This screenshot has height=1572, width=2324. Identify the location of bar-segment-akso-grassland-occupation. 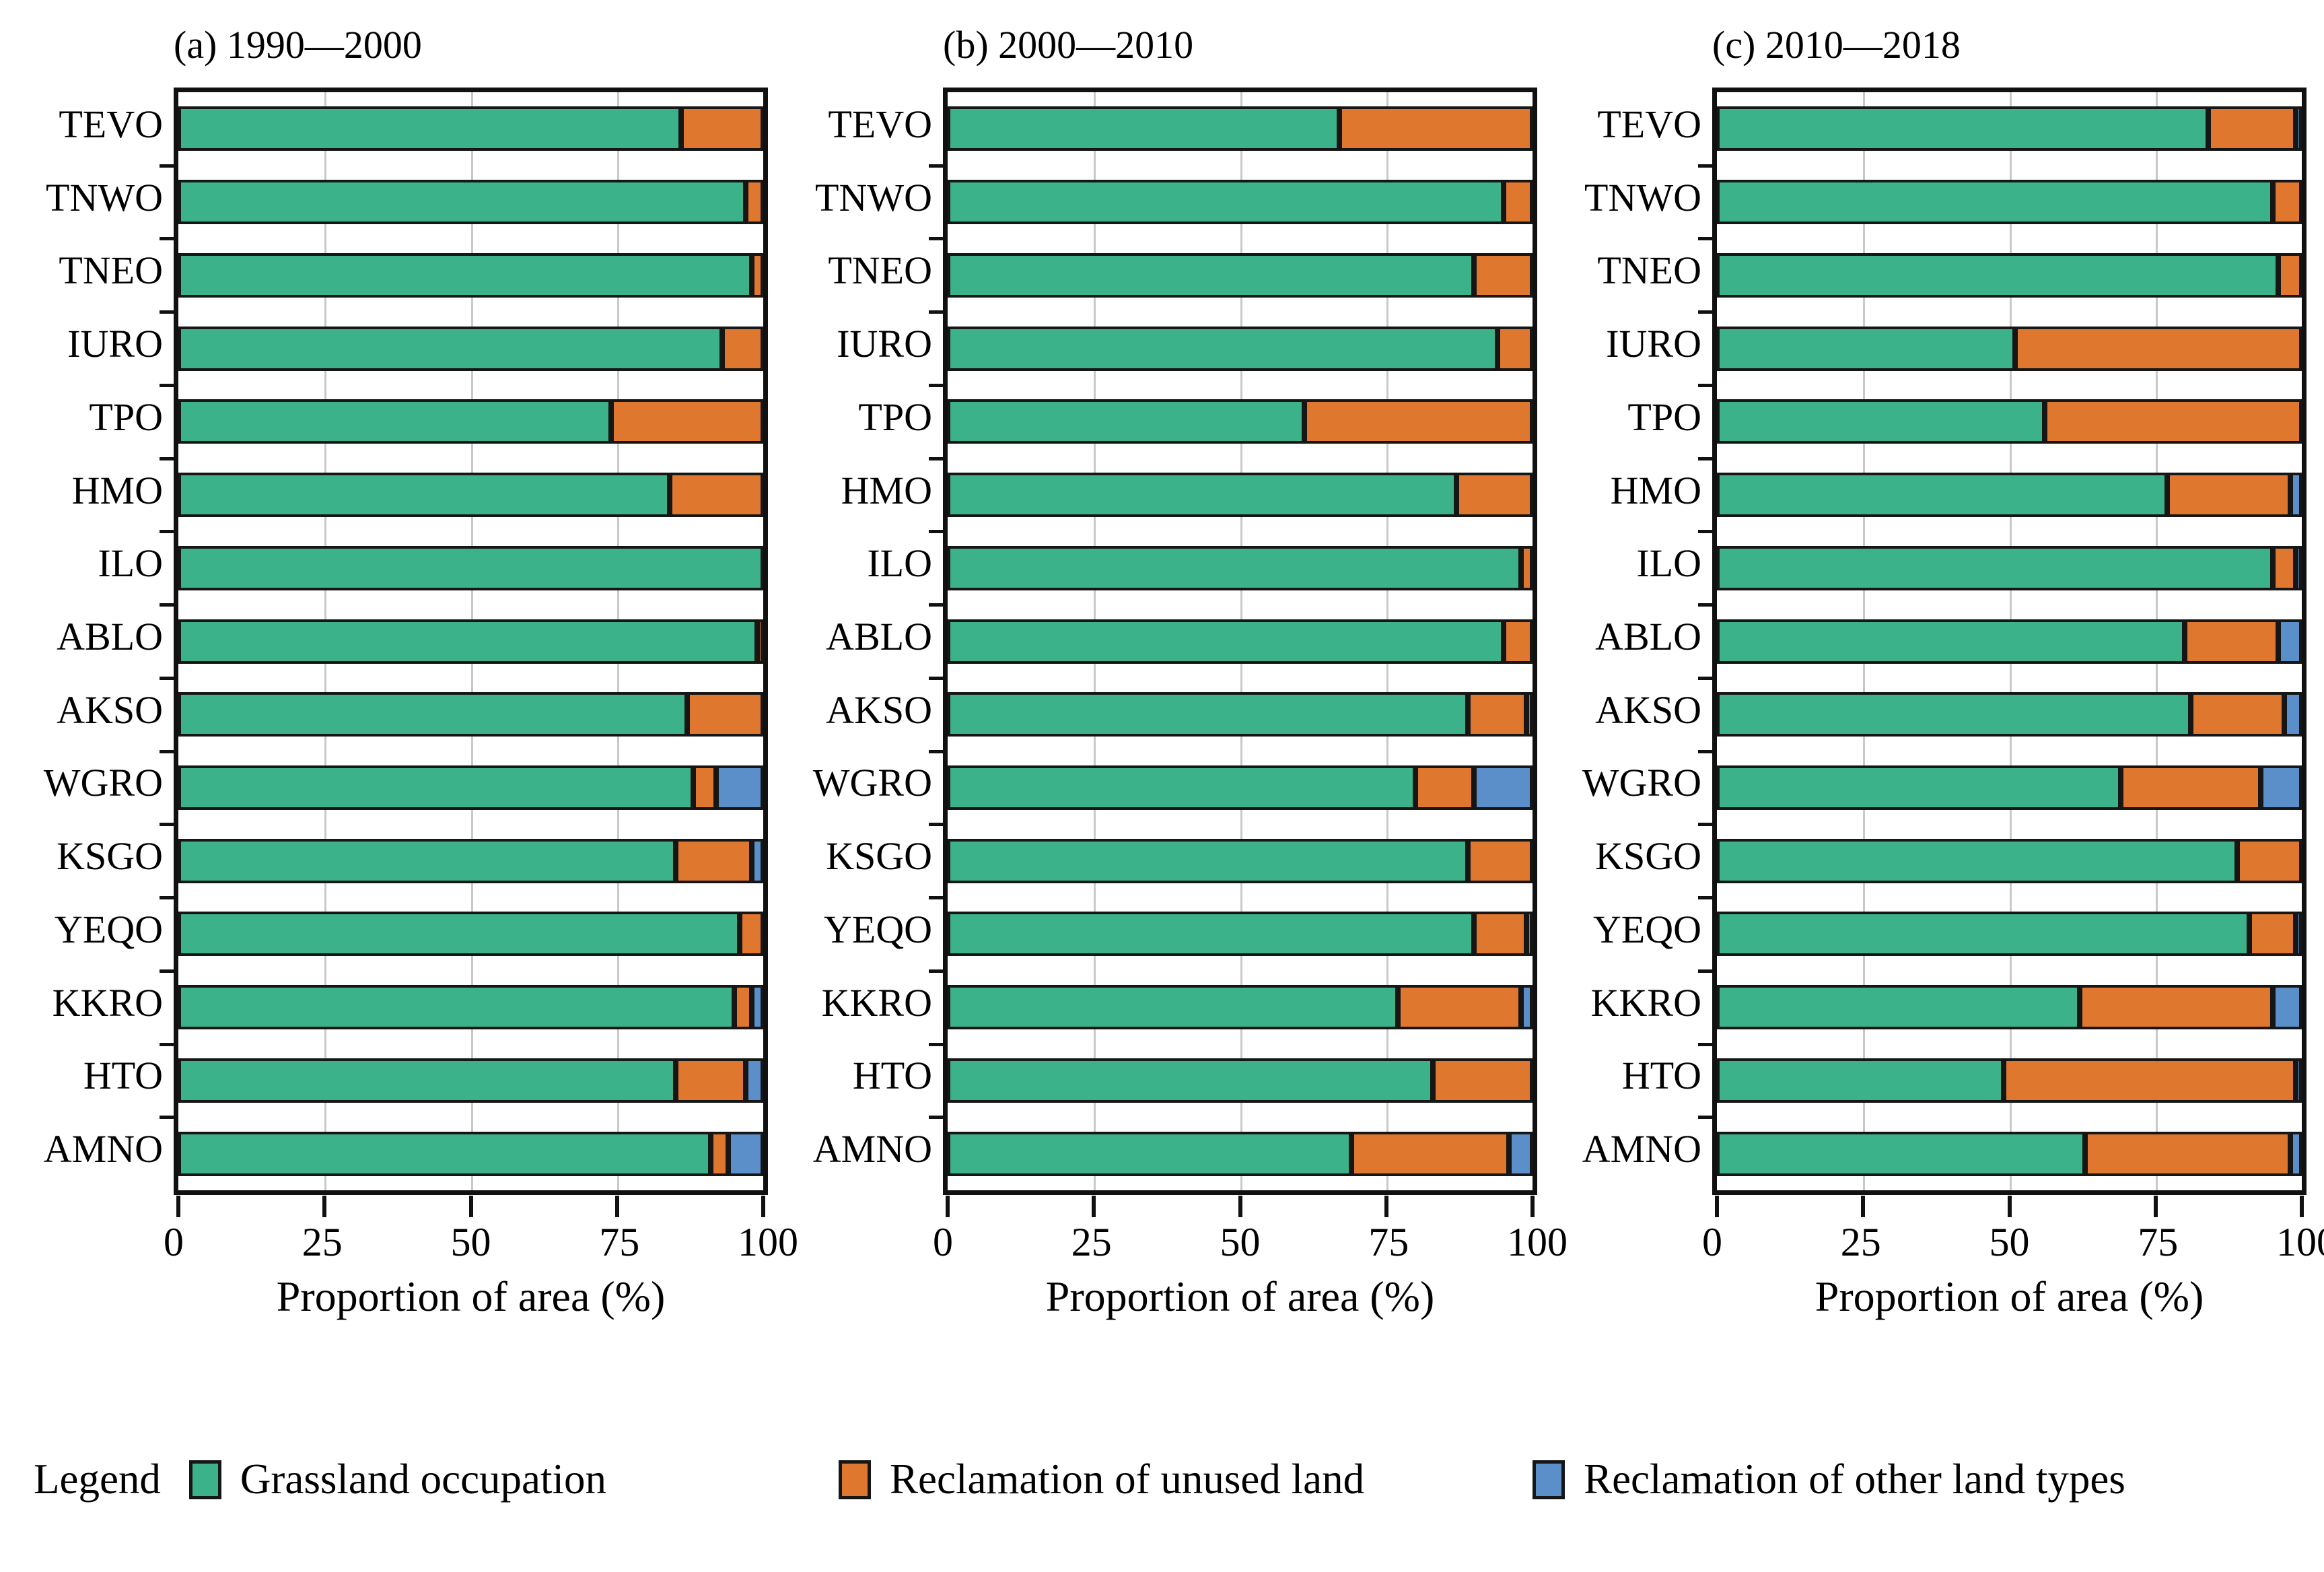
(1208, 714).